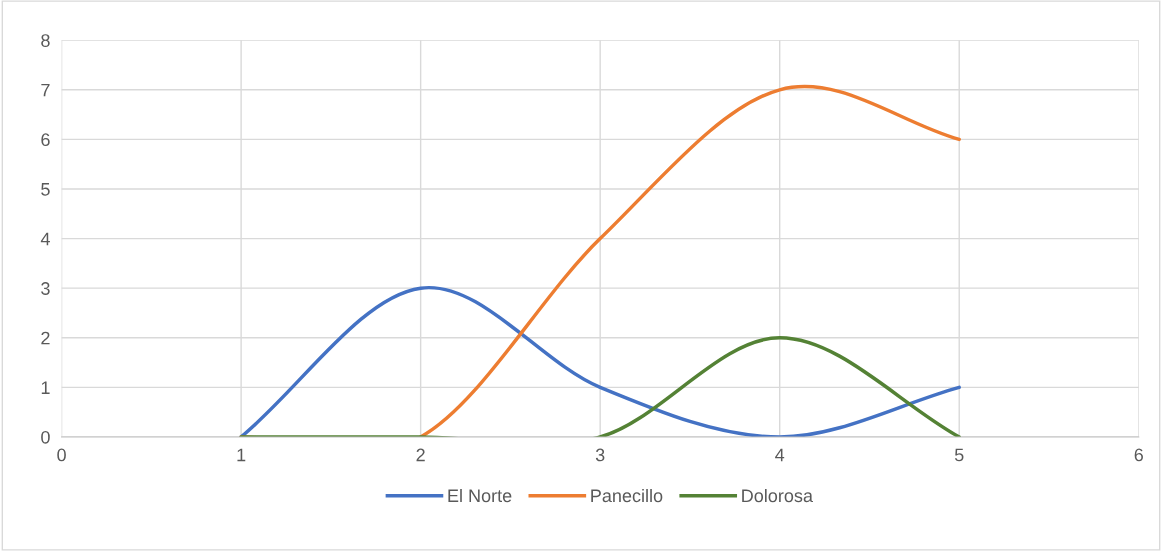 The image size is (1162, 551). Describe the element at coordinates (627, 495) in the screenshot. I see `legend-label: Panecillo` at that location.